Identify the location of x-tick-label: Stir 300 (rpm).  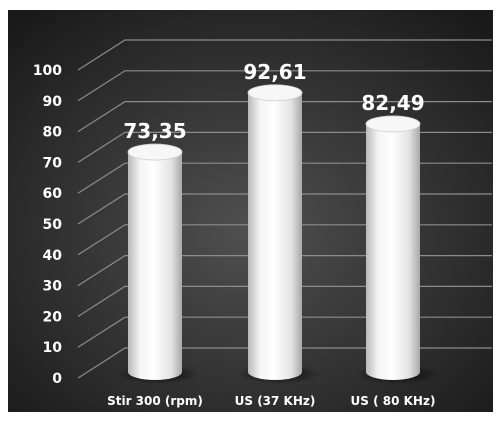
(155, 401).